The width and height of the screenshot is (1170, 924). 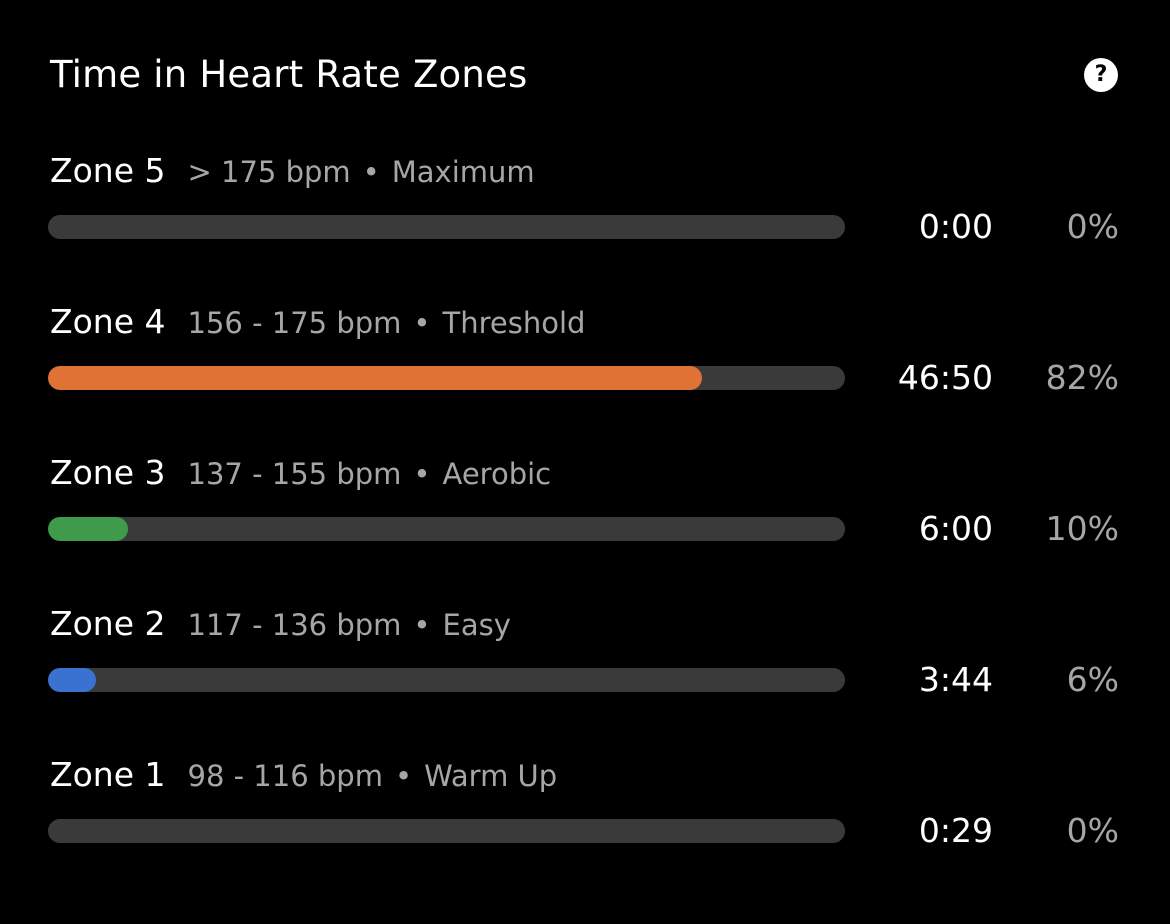 I want to click on zone-time: 46:50, so click(x=945, y=377).